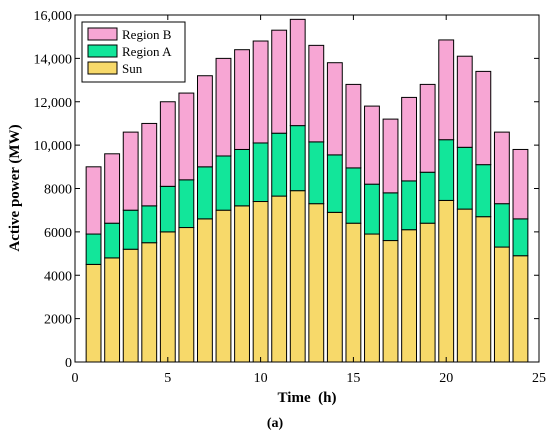 The image size is (550, 436). I want to click on y-tick-label-4000: 4000, so click(58, 276).